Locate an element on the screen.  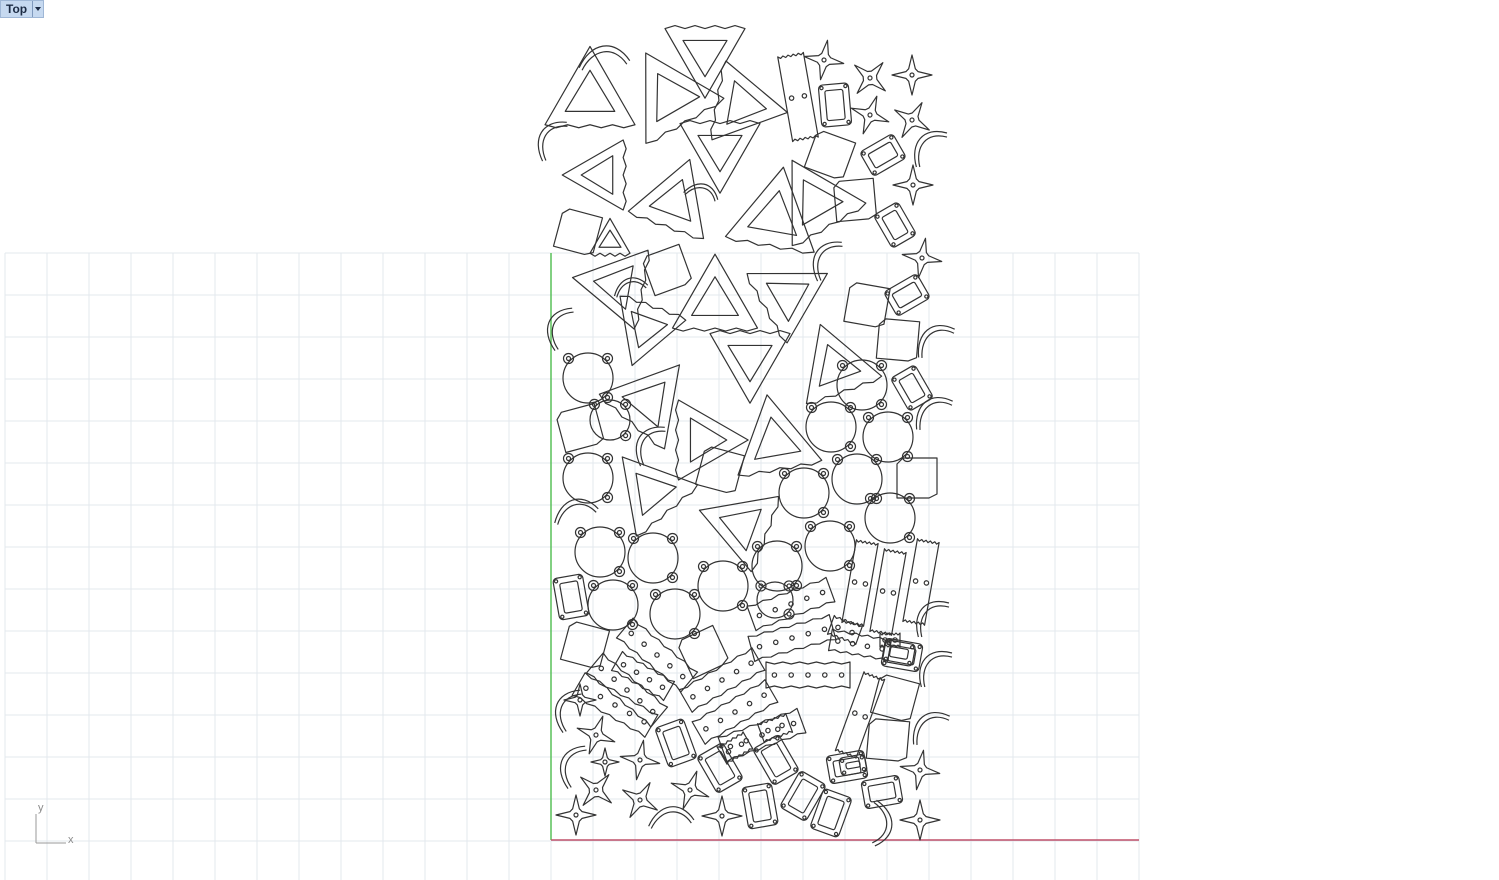
plate-part is located at coordinates (888, 740).